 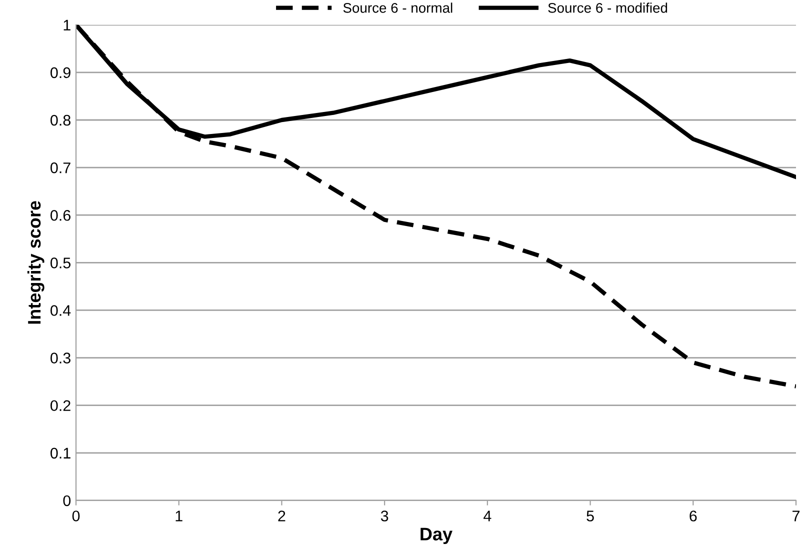 What do you see at coordinates (60, 310) in the screenshot?
I see `y-tick-label: 0.4` at bounding box center [60, 310].